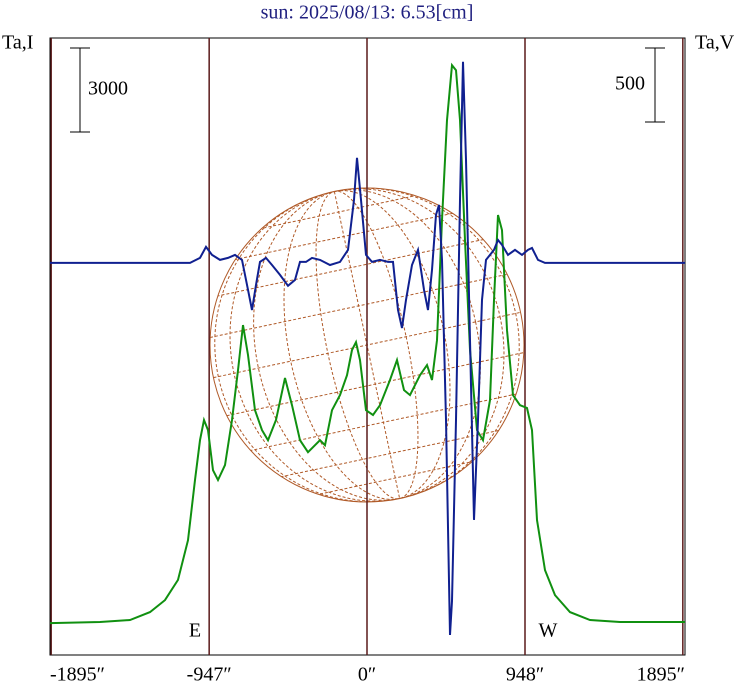  I want to click on chart-title: sun: 2025/08/13: 6.53[cm], so click(367, 13).